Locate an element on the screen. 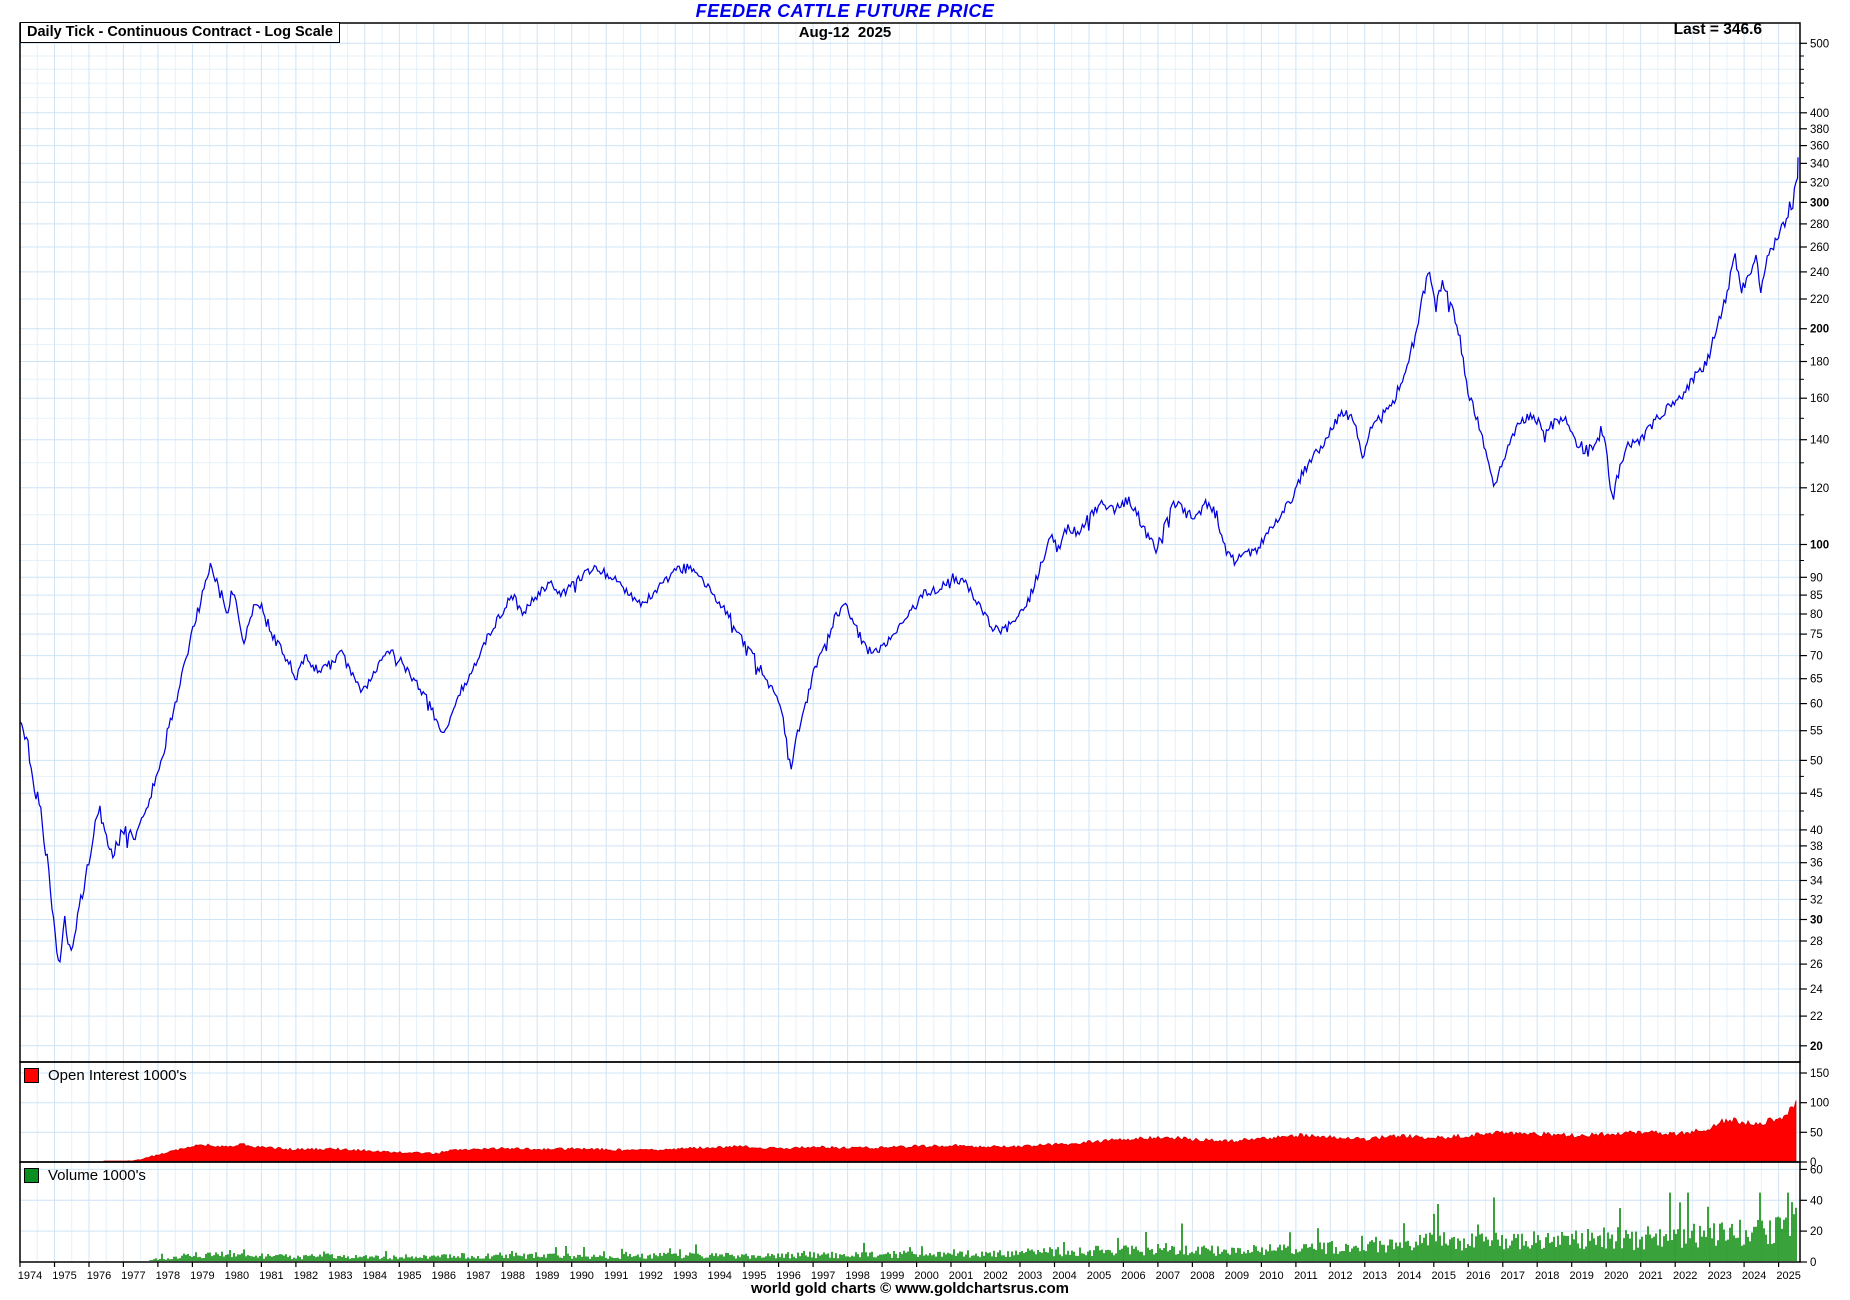  volume-swatch-icon is located at coordinates (31, 1175).